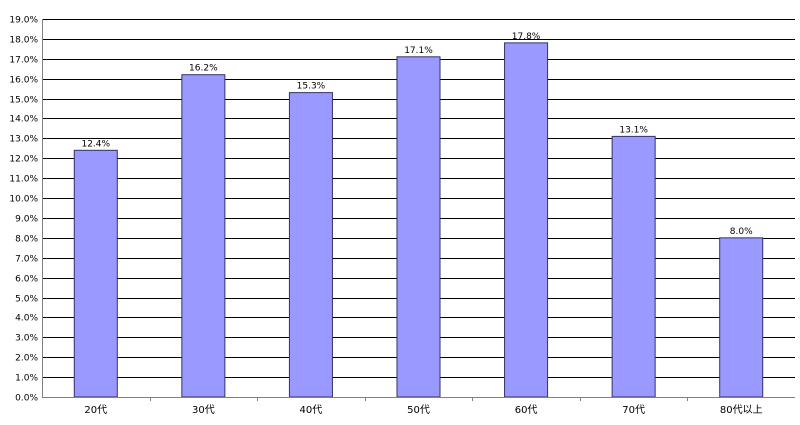  Describe the element at coordinates (23, 61) in the screenshot. I see `y-tick-label: 17.0%` at that location.